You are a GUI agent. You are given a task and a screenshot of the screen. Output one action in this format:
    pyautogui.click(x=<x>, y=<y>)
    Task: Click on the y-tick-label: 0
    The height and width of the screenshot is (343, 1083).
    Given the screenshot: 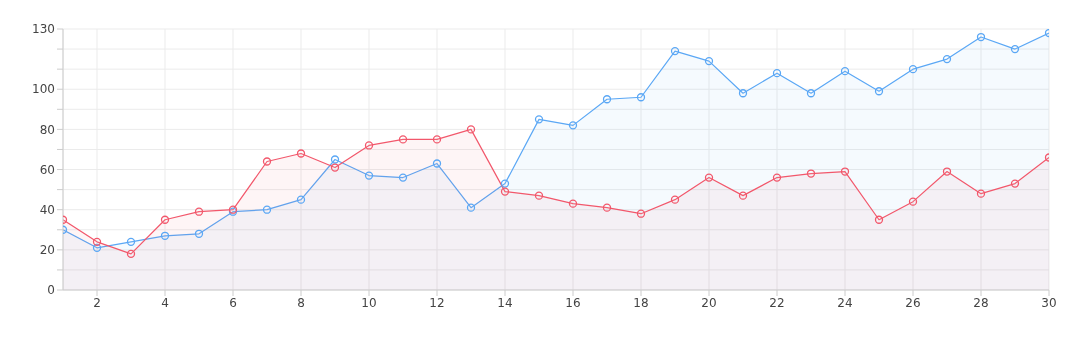 What is the action you would take?
    pyautogui.click(x=51, y=290)
    